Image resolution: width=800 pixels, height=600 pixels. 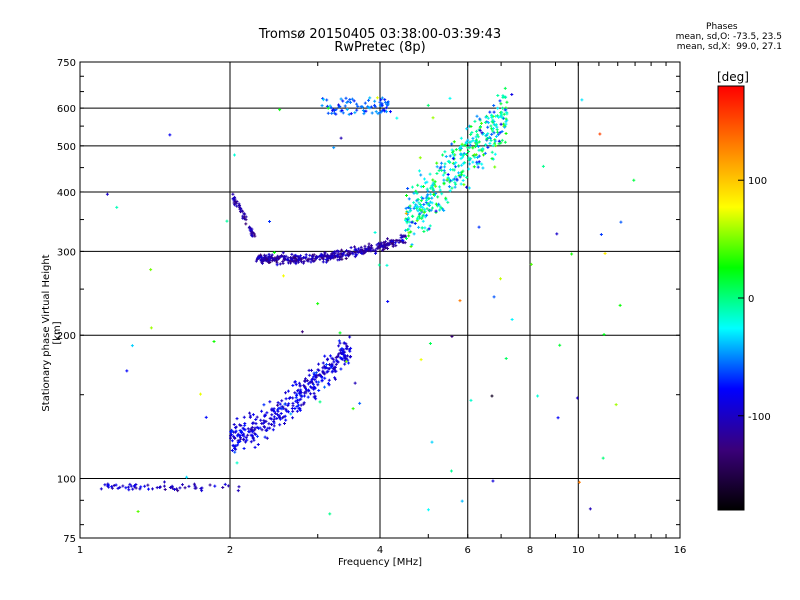 I want to click on legend-line-o: mean, sd,O: -73.5, 23.5, so click(x=728, y=37).